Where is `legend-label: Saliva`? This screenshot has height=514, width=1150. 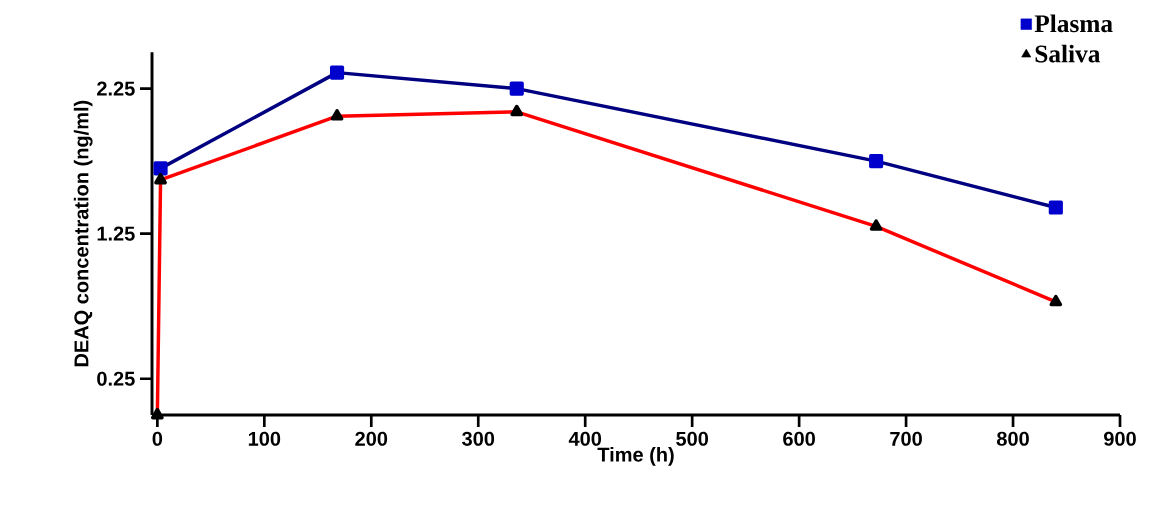 legend-label: Saliva is located at coordinates (1068, 53).